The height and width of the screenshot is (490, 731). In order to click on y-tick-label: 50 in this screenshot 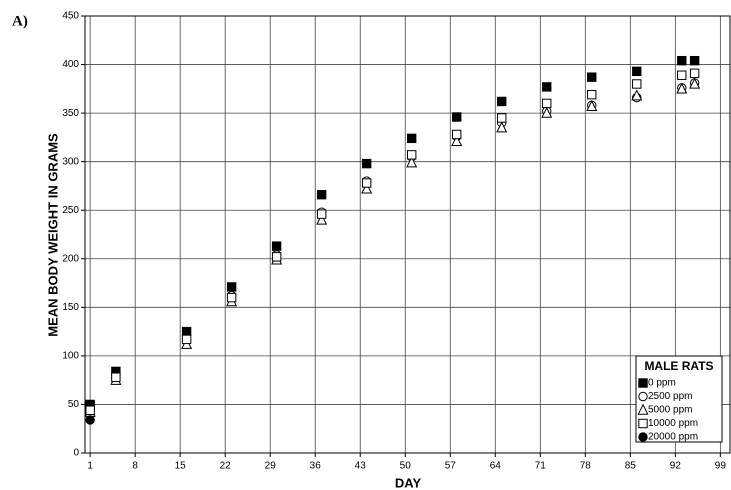, I will do `click(74, 404)`.